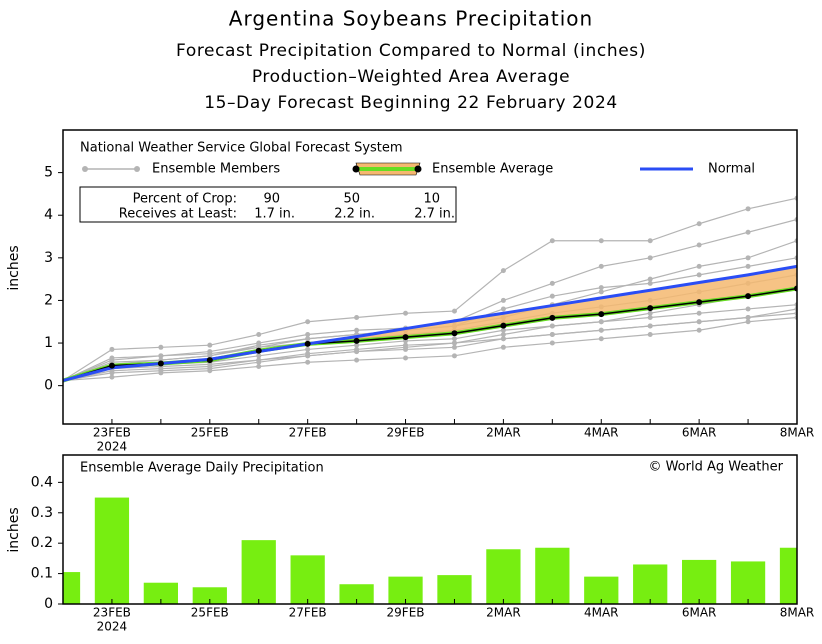 The height and width of the screenshot is (644, 822). What do you see at coordinates (48, 300) in the screenshot?
I see `y-tick-label: 2` at bounding box center [48, 300].